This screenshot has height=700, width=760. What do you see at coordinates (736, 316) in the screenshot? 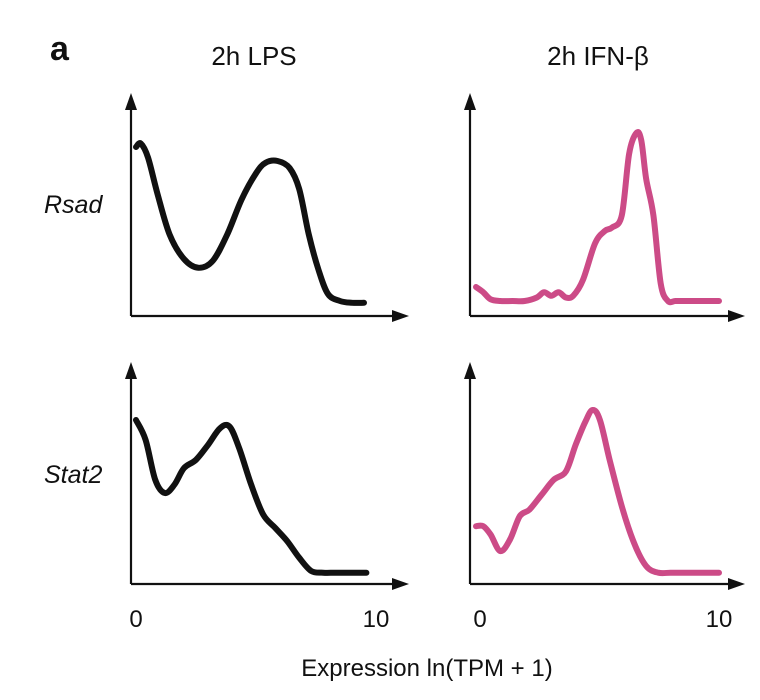
I see `x-axis-arrow-rsad-ifn` at bounding box center [736, 316].